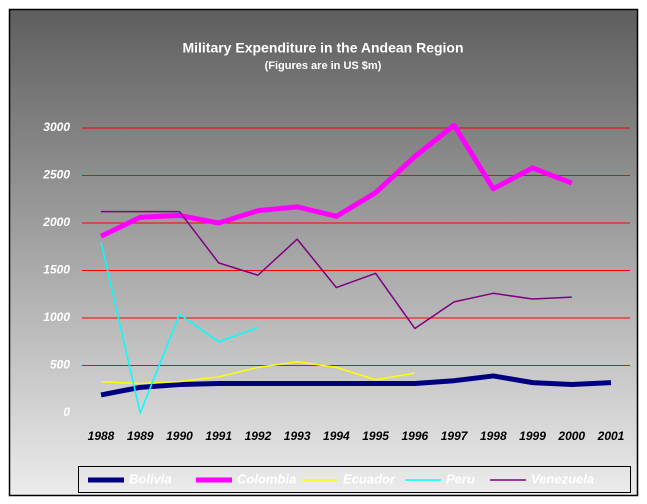  I want to click on x-tick-label: 1989, so click(140, 436).